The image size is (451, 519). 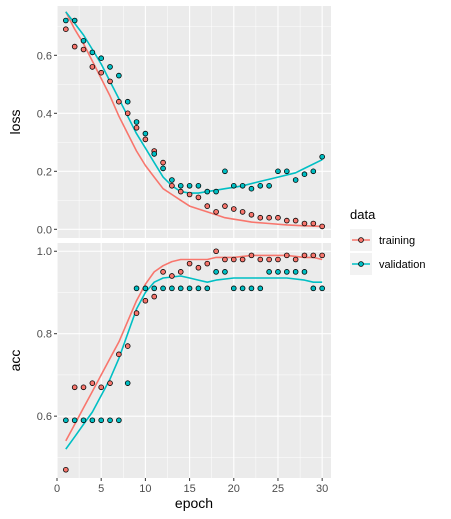 What do you see at coordinates (44, 335) in the screenshot?
I see `y-tick-label: 0.8` at bounding box center [44, 335].